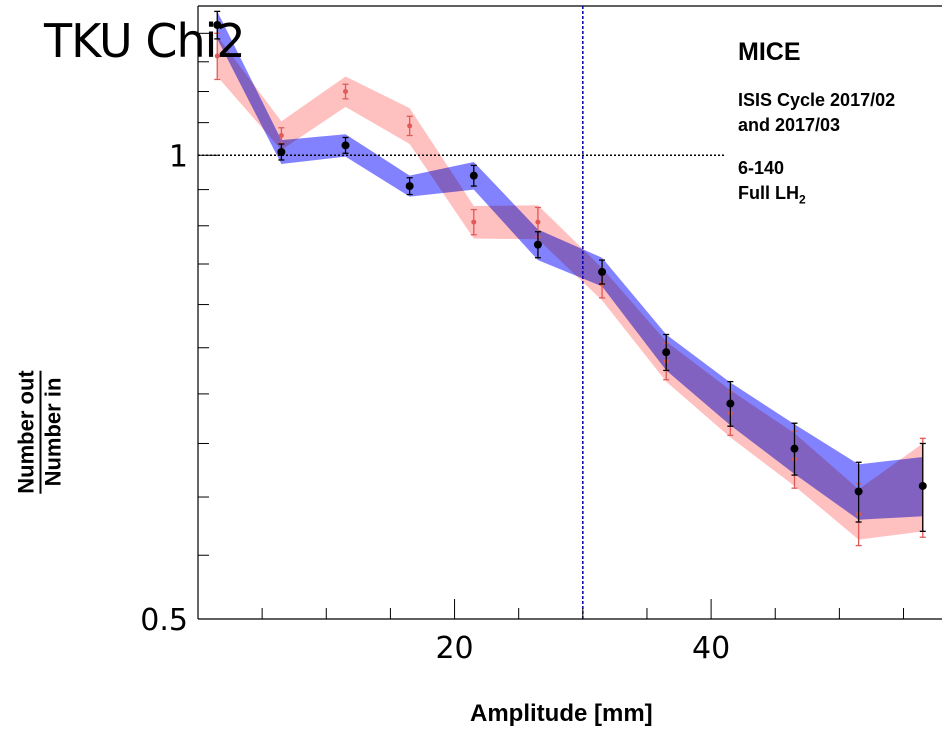 Image resolution: width=942 pixels, height=734 pixels. I want to click on absorber-label: Full LH2, so click(772, 195).